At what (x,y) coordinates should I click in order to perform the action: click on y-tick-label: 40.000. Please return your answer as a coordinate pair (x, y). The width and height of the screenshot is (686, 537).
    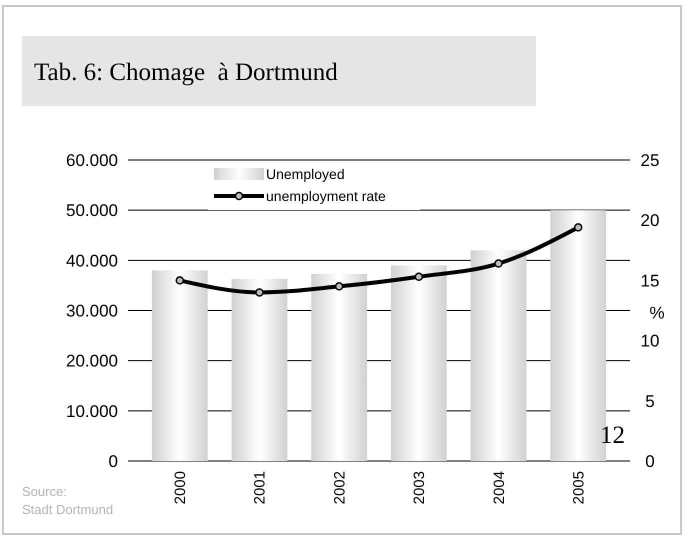
    Looking at the image, I should click on (92, 260).